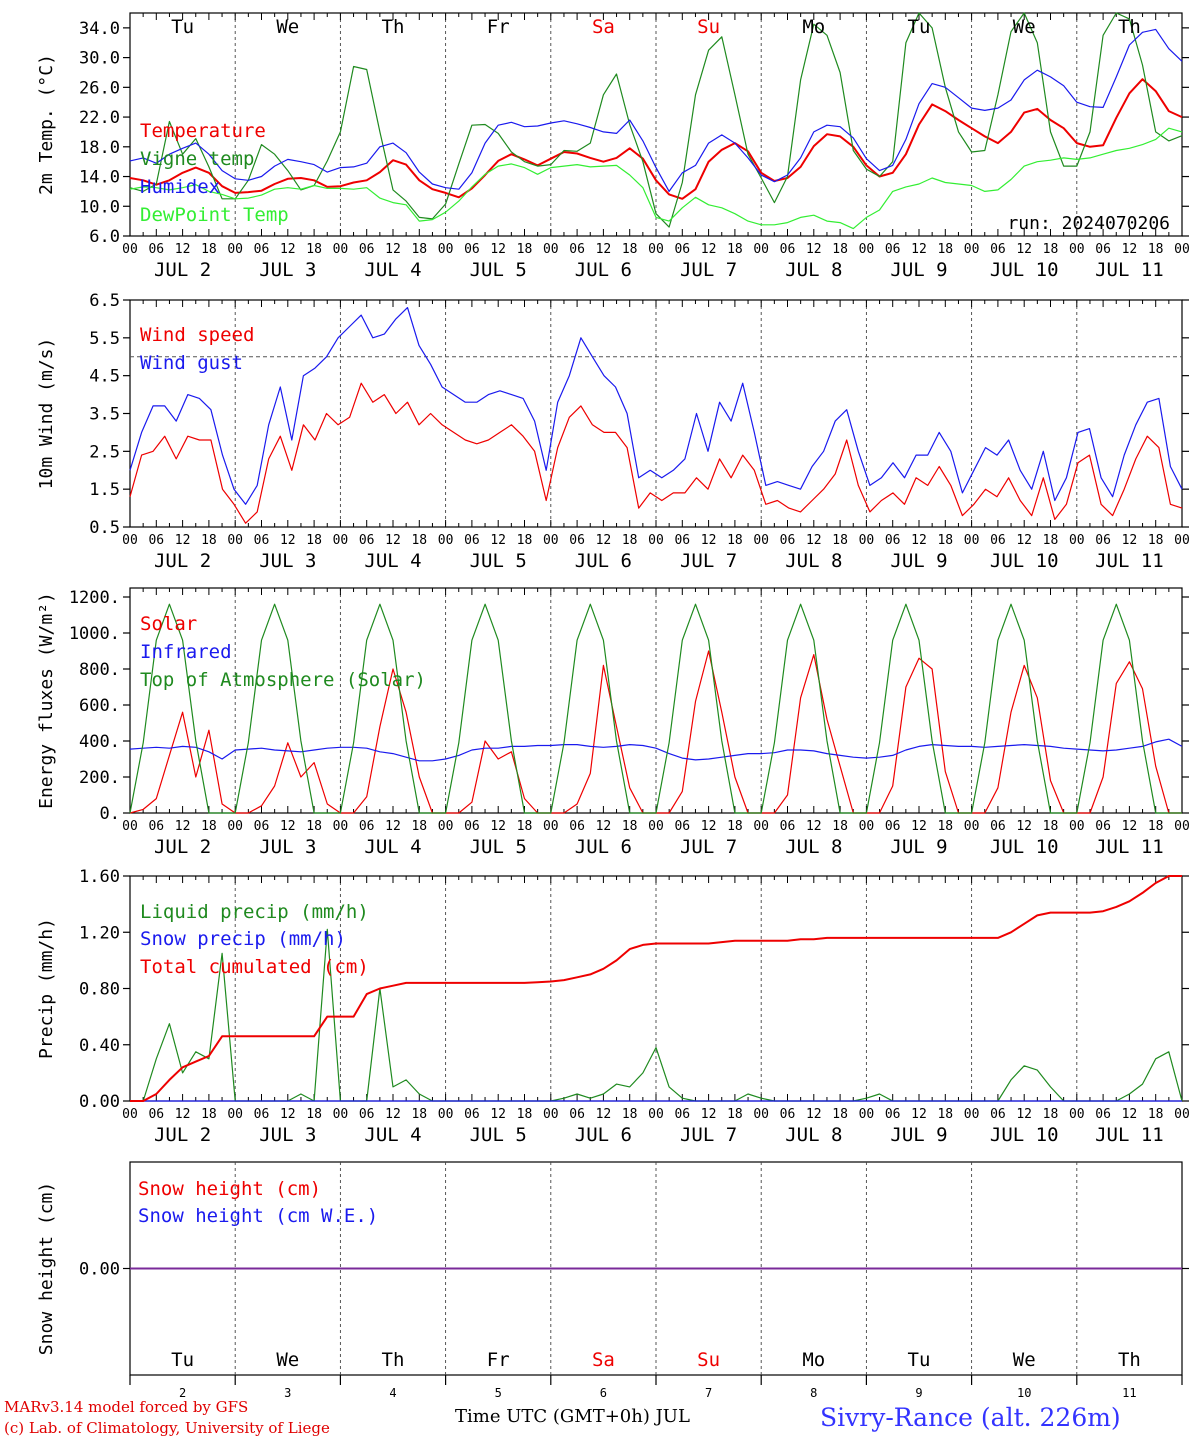  What do you see at coordinates (182, 1135) in the screenshot?
I see `date-label: JUL 2` at bounding box center [182, 1135].